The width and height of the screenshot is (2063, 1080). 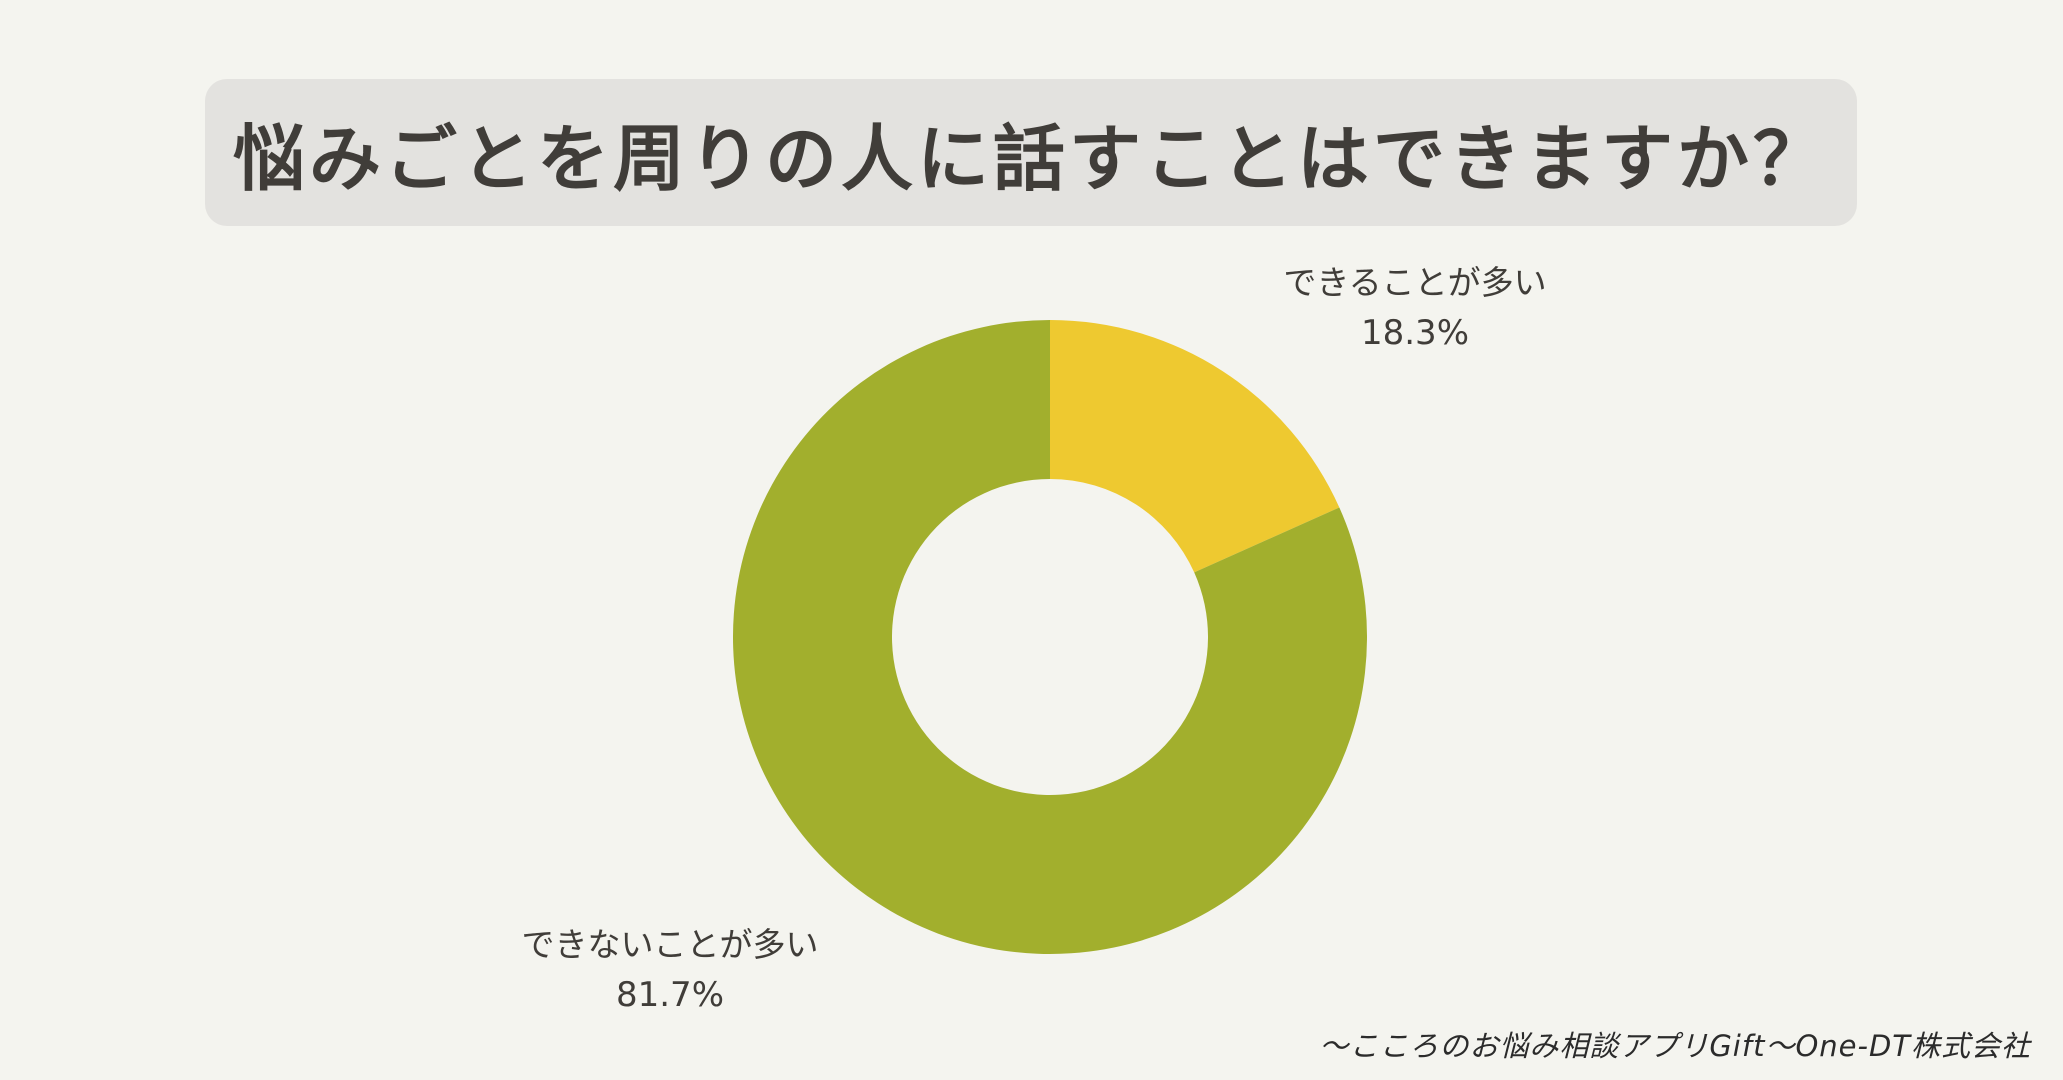 What do you see at coordinates (1415, 282) in the screenshot?
I see `slice-label-name: できることが多い` at bounding box center [1415, 282].